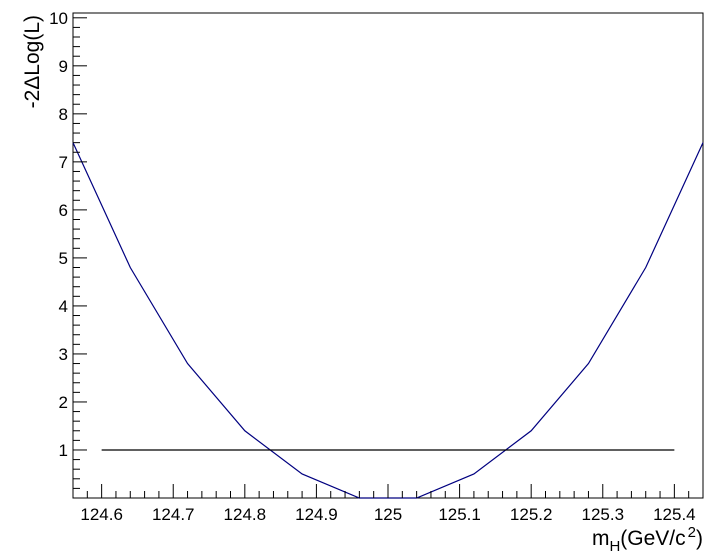 This screenshot has width=728, height=558. What do you see at coordinates (614, 546) in the screenshot?
I see `x-axis-title-sub: H` at bounding box center [614, 546].